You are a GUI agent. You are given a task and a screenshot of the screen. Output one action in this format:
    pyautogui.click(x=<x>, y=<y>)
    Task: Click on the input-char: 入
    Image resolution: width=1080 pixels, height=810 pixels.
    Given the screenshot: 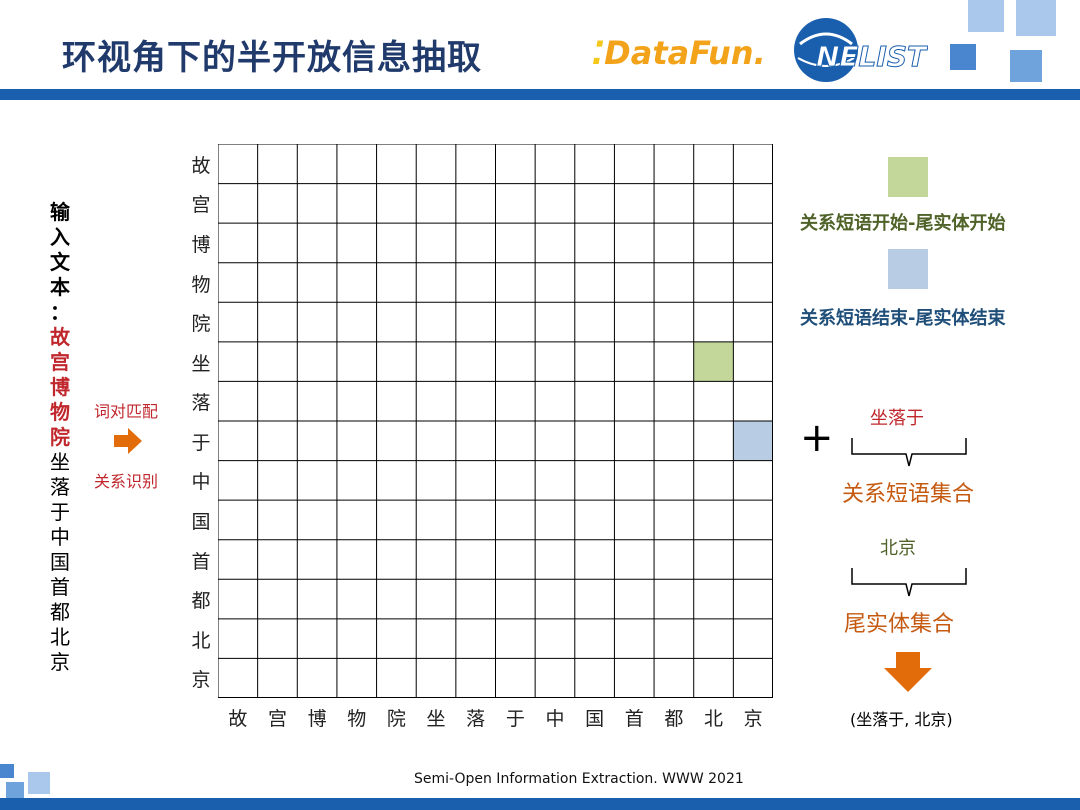 What is the action you would take?
    pyautogui.click(x=60, y=237)
    